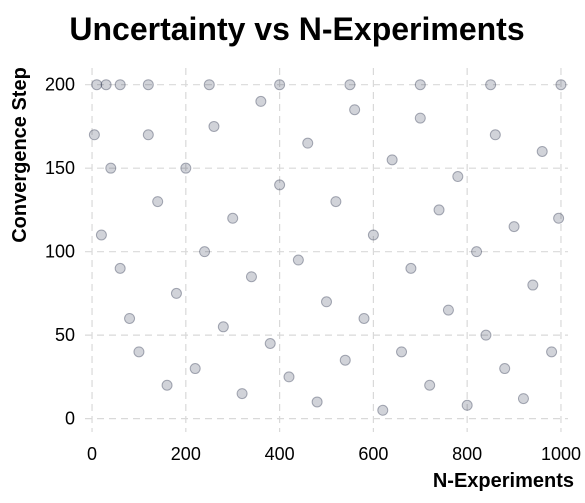 The image size is (585, 503). Describe the element at coordinates (60, 85) in the screenshot. I see `y-tick-label: 200` at that location.